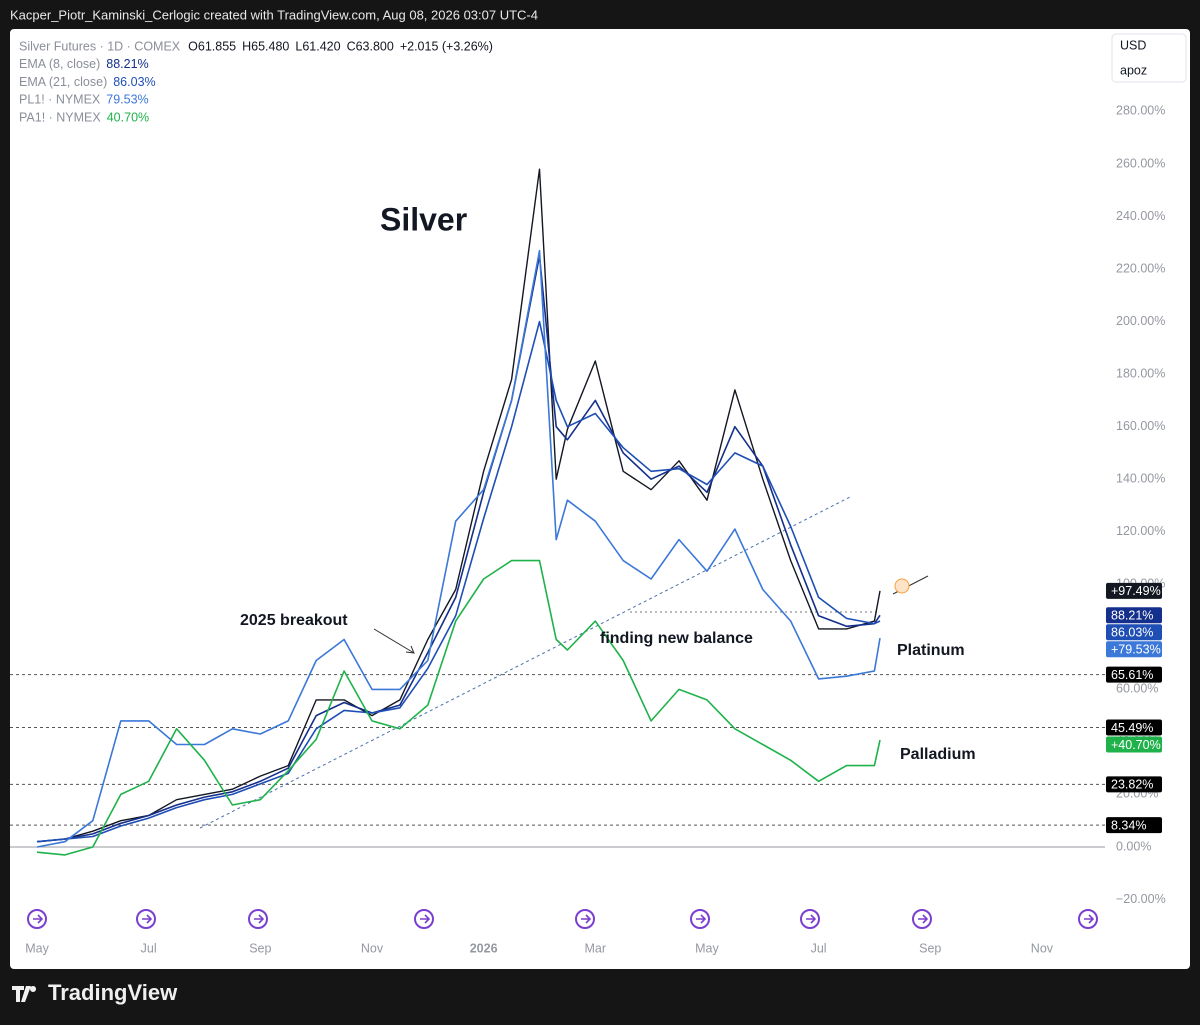  Describe the element at coordinates (1140, 373) in the screenshot. I see `y-tick-label: 180.00%` at that location.